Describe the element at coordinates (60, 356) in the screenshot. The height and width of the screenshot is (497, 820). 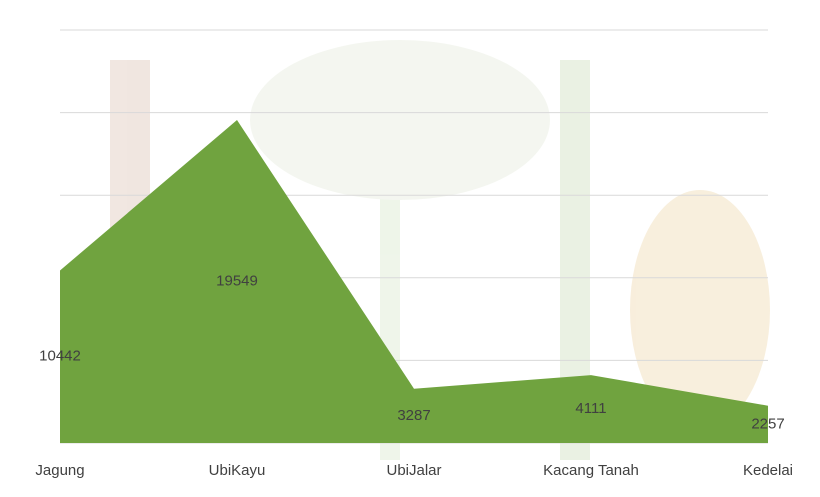
I see `data-label: 10442` at that location.